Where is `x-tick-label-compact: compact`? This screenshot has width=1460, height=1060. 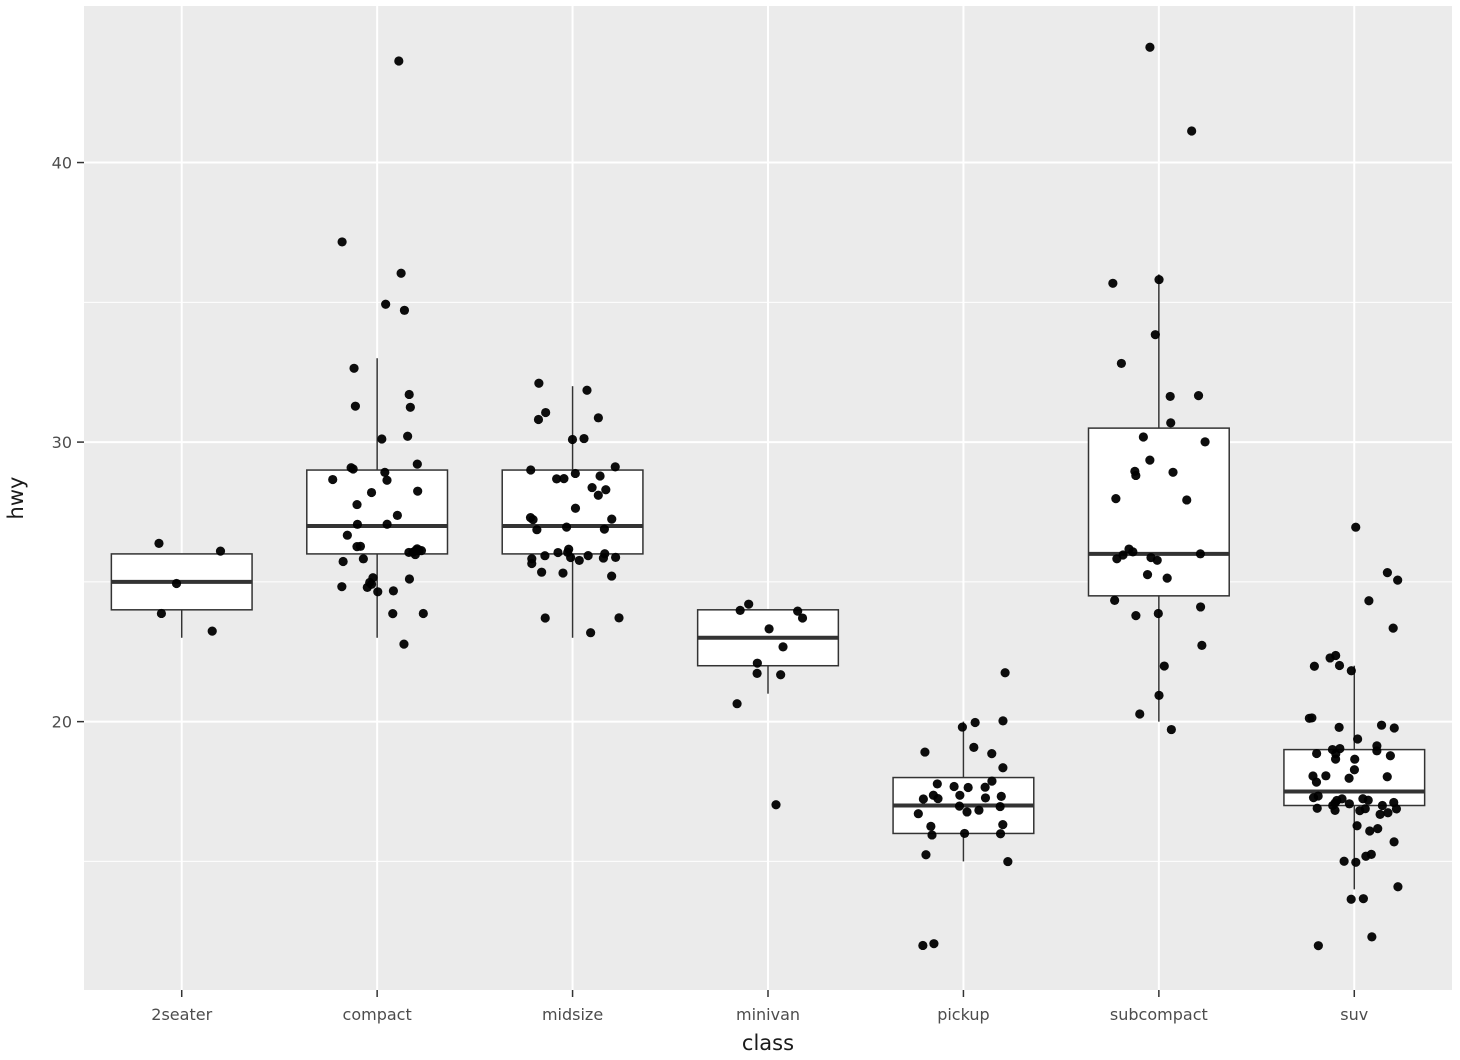 x-tick-label-compact: compact is located at coordinates (377, 1014).